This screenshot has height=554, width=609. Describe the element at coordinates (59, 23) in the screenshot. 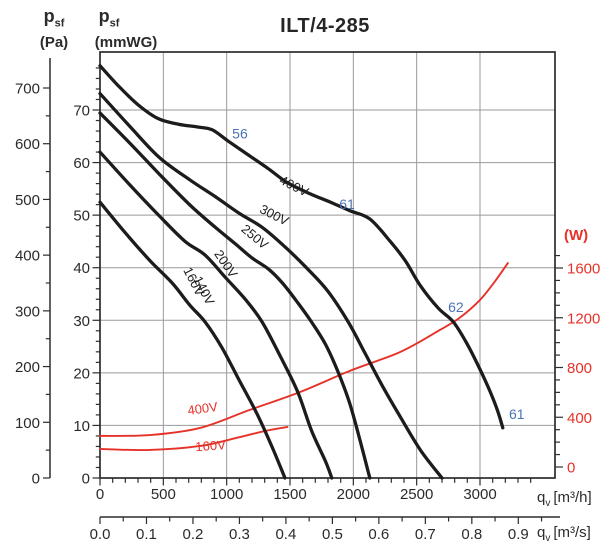

I see `pa-symbol-sub: sf` at that location.